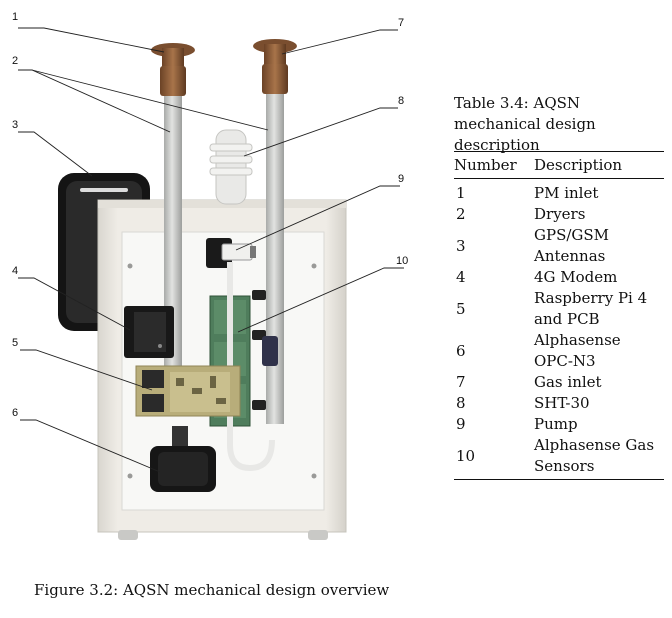 This screenshot has height=618, width=672. What do you see at coordinates (401, 179) in the screenshot?
I see `callout-9: 9` at bounding box center [401, 179].